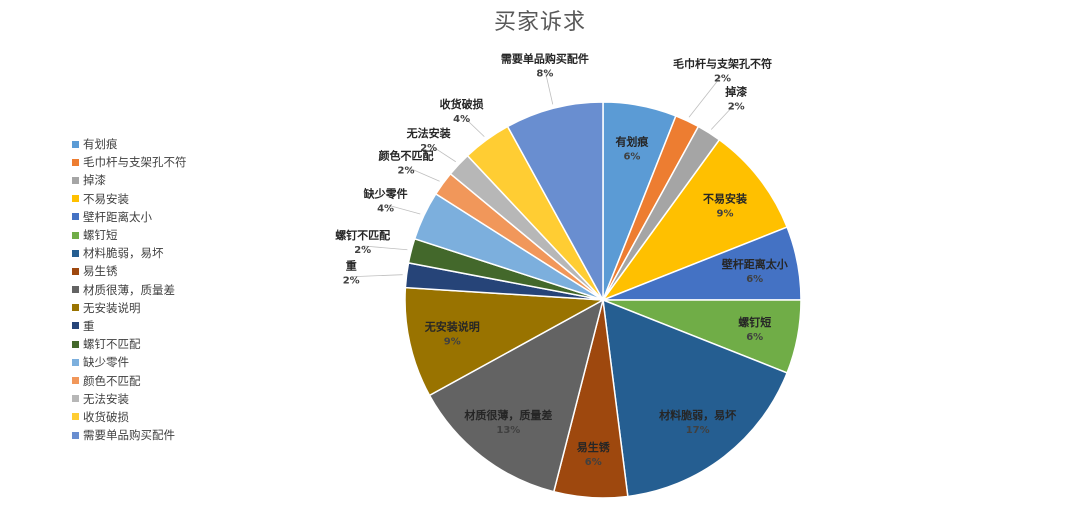 The height and width of the screenshot is (519, 1080). What do you see at coordinates (129, 435) in the screenshot?
I see `legend-label: 需要单品购买配件` at bounding box center [129, 435].